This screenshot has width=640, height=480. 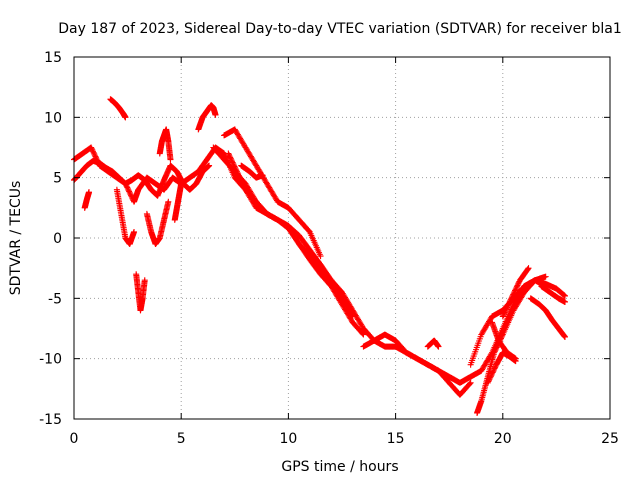 What do you see at coordinates (547, 317) in the screenshot?
I see `series-sat-w` at bounding box center [547, 317].